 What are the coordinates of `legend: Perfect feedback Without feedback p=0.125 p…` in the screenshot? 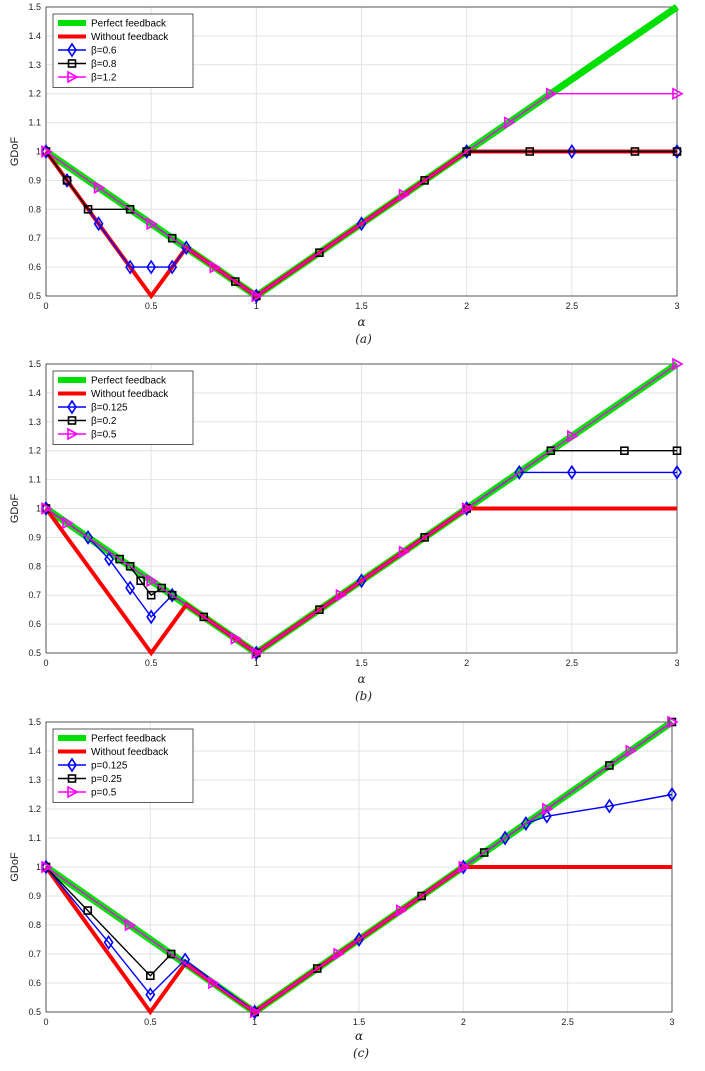 It's located at (123, 765).